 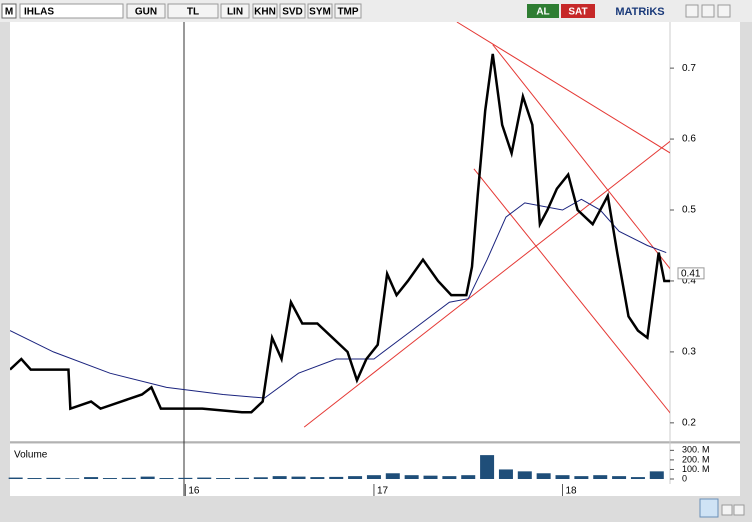 What do you see at coordinates (727, 510) in the screenshot?
I see `scroll-left` at bounding box center [727, 510].